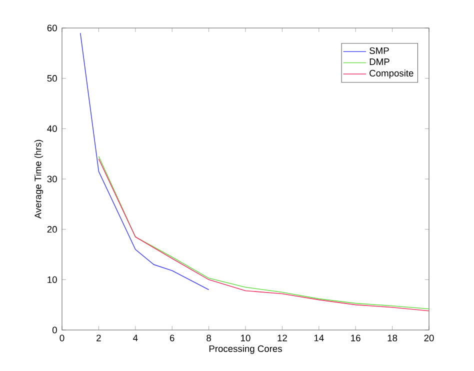  I want to click on y-tick-label: 10, so click(52, 279).